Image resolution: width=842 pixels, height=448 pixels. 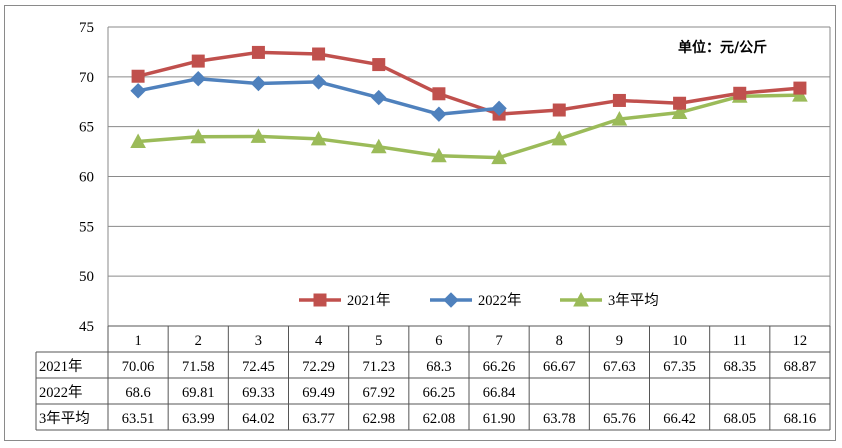 I want to click on unit-label: 单位：元/公斤, so click(x=722, y=47).